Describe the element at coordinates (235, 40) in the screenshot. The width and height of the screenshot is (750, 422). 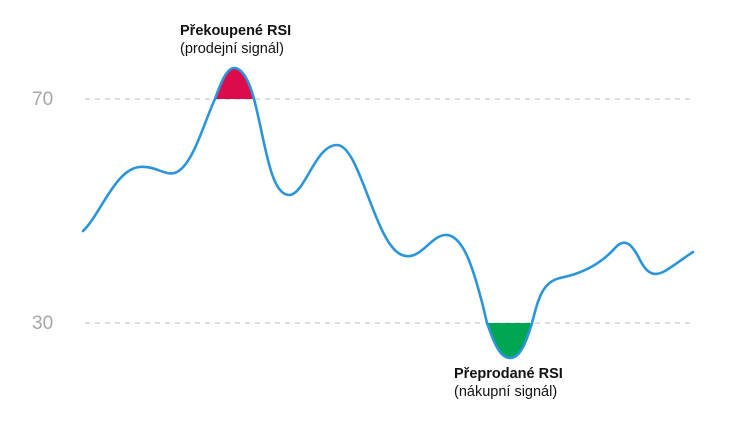
I see `overbought-annotation: Překoupené RSI (prodejní signál)` at that location.